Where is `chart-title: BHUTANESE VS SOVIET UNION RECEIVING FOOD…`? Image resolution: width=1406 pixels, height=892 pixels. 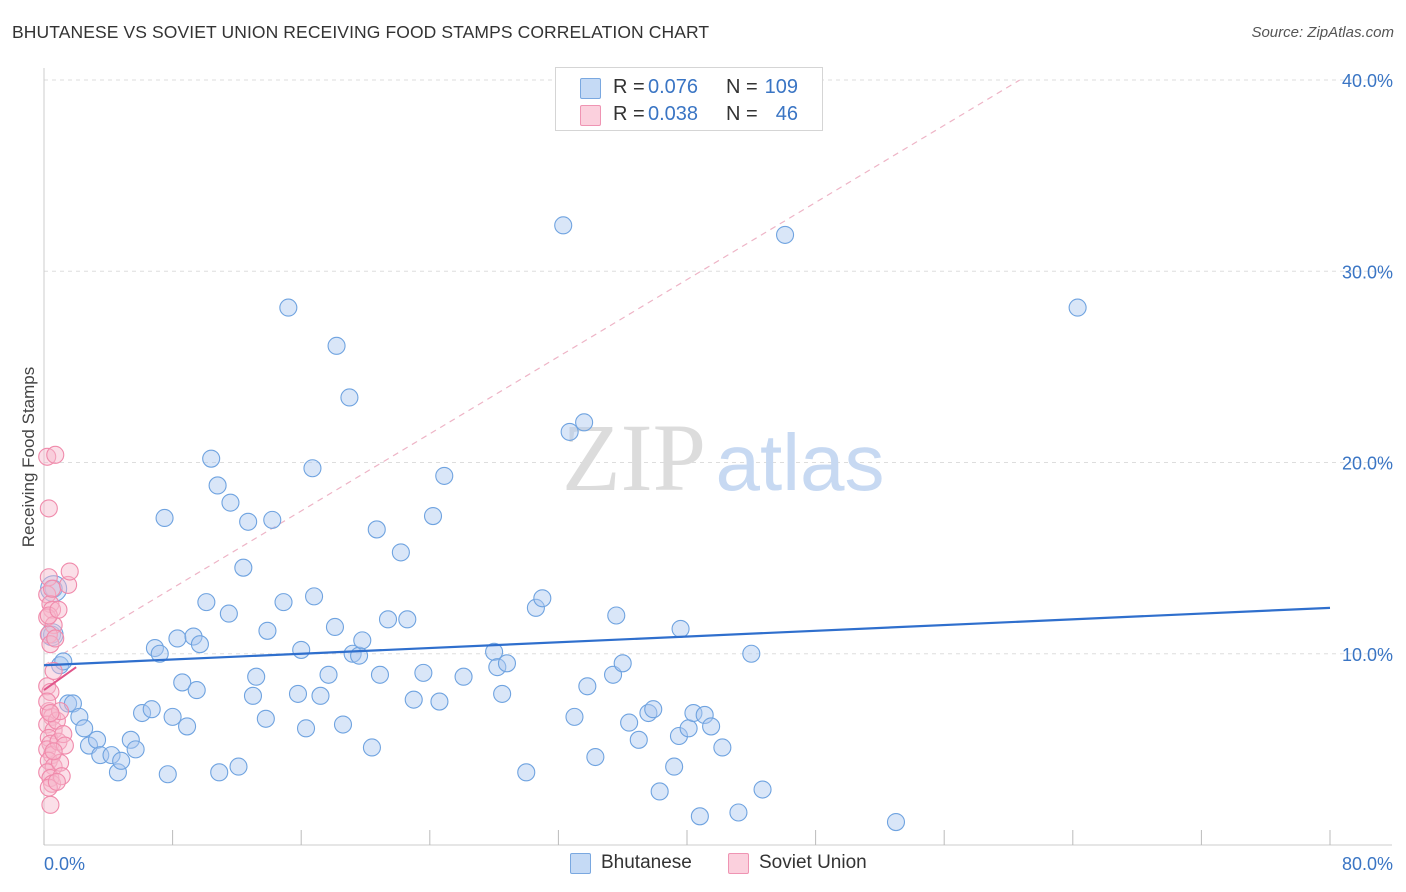
chart-title: BHUTANESE VS SOVIET UNION RECEIVING FOOD… is located at coordinates (361, 32).